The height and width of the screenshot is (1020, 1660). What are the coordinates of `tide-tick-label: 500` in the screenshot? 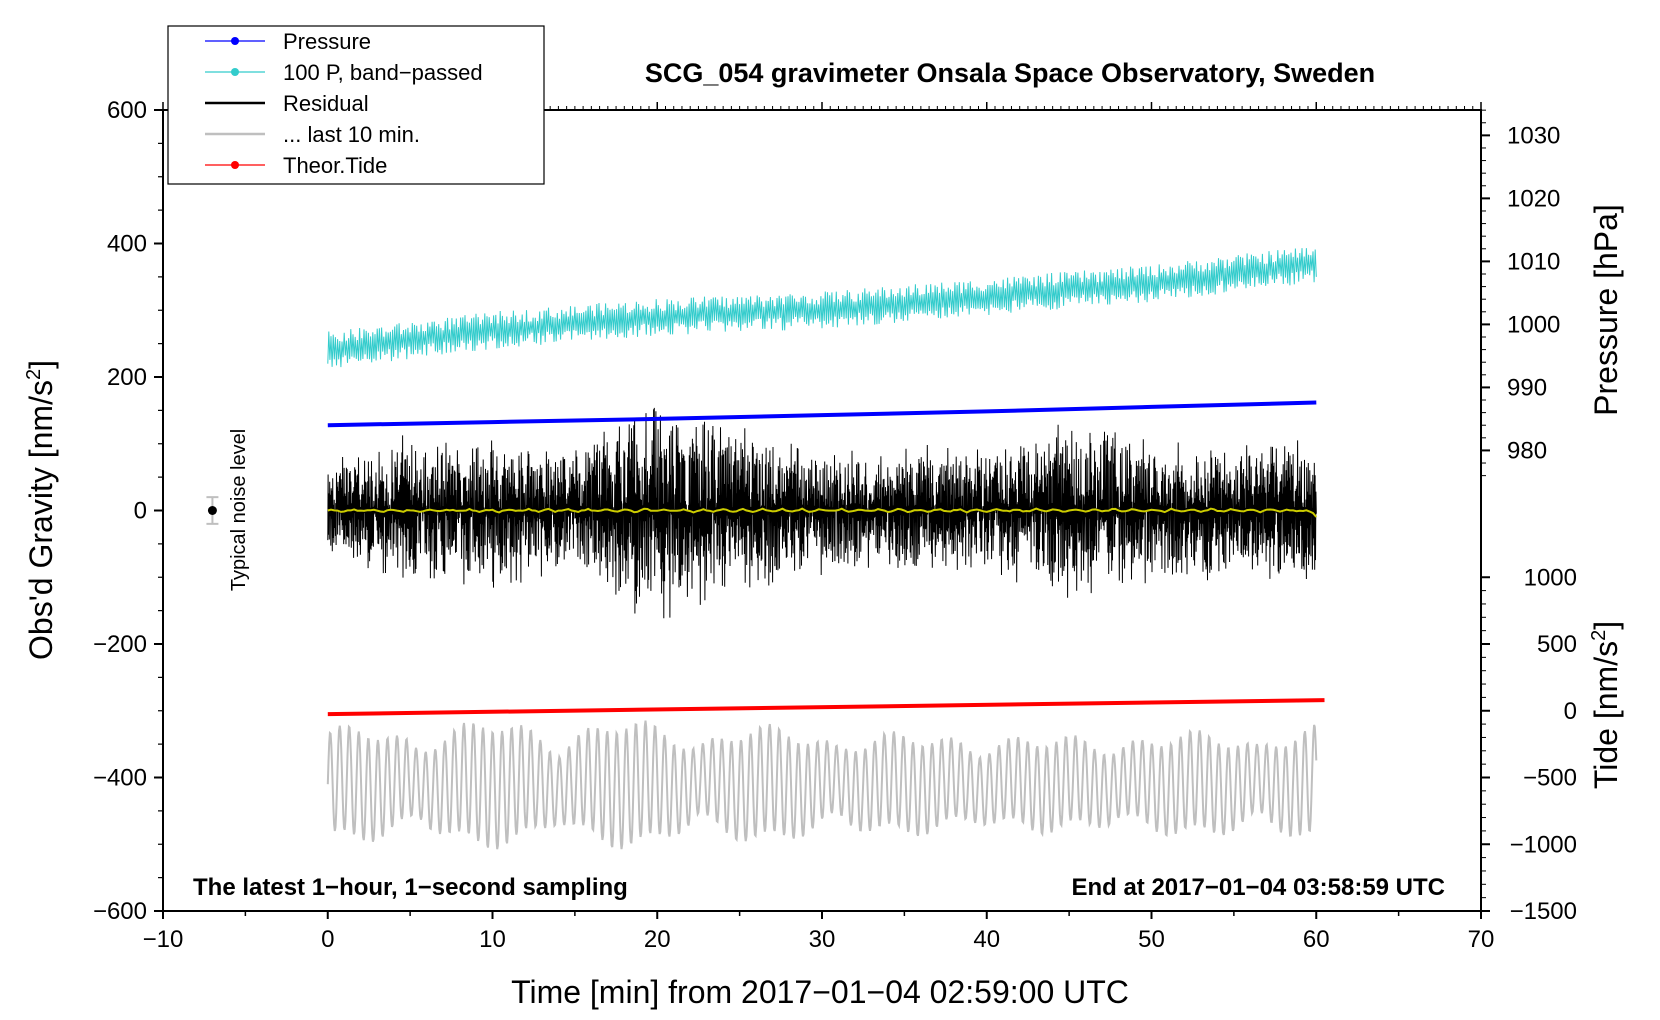 It's located at (1557, 644).